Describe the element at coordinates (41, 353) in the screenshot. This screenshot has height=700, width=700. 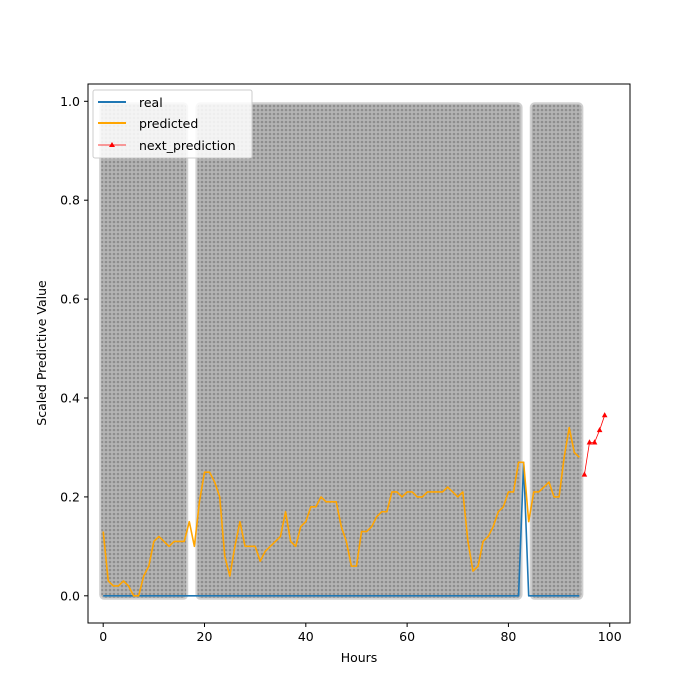
I see `y-axis-label: Scaled Predictive Value` at that location.